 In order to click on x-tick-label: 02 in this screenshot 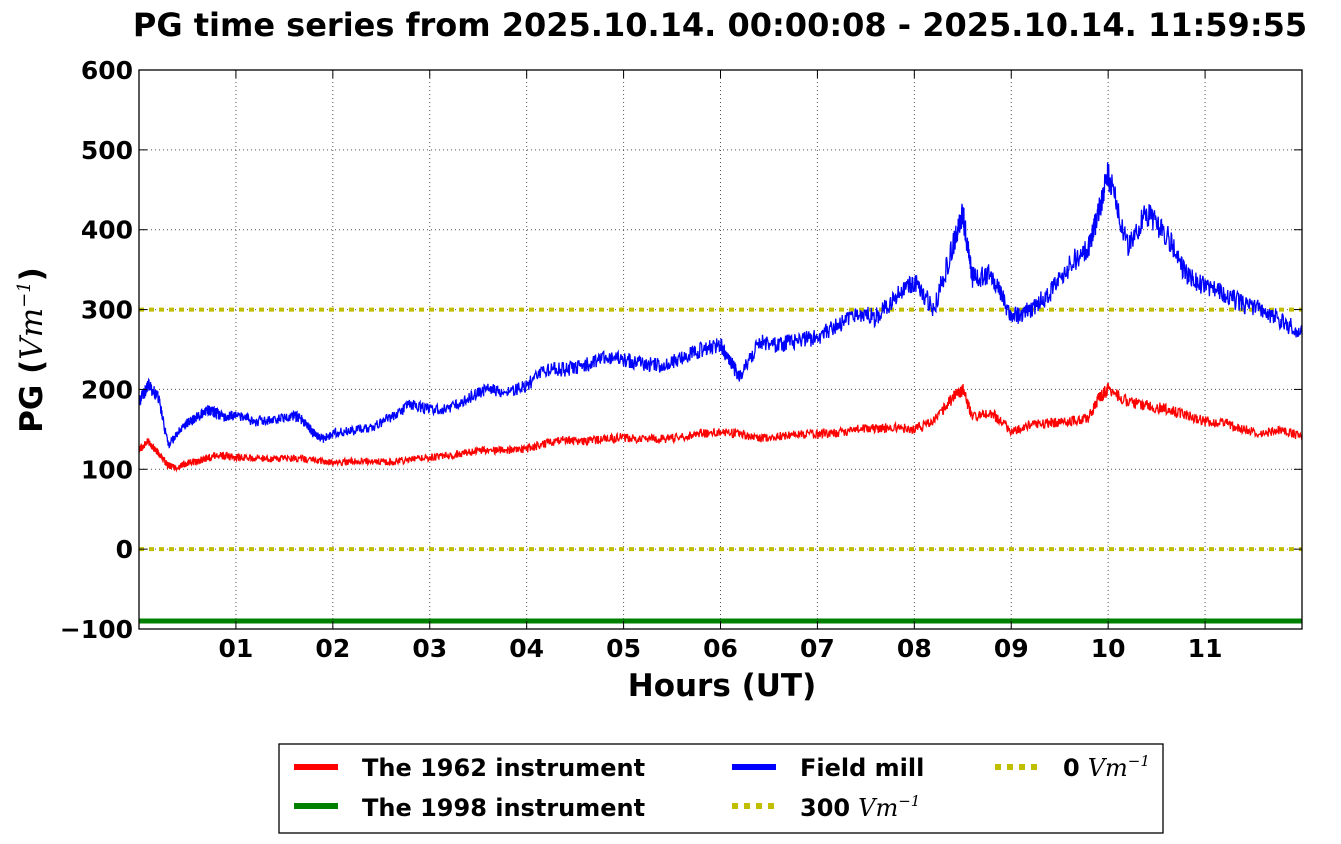, I will do `click(332, 648)`.